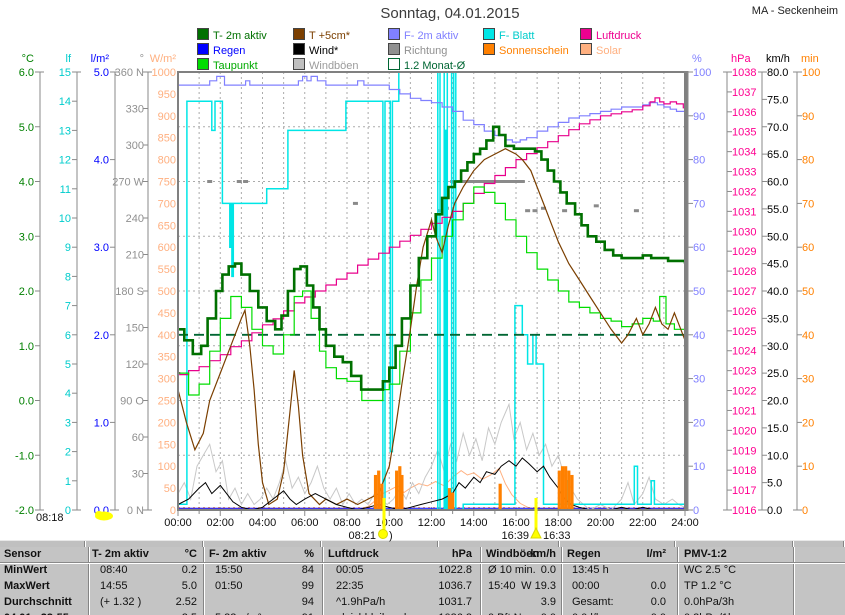 The image size is (845, 615). Describe the element at coordinates (167, 402) in the screenshot. I see `axis-label: 250` at that location.